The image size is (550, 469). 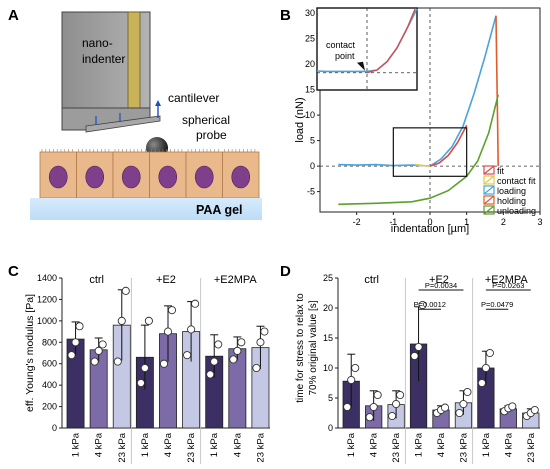 I want to click on y-tick-label: 30, so click(x=310, y=13).